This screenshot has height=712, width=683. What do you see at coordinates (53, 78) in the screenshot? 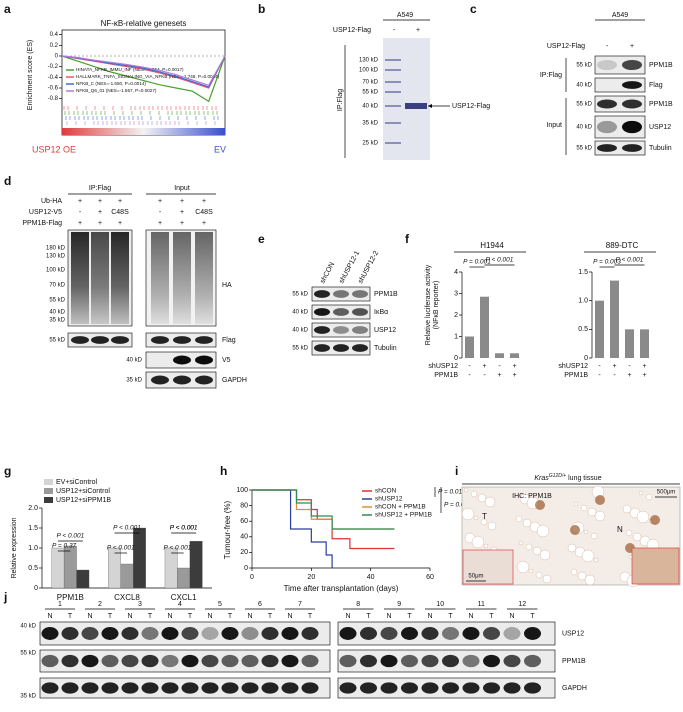
I see `y-tick-label: -0.4` at bounding box center [53, 78].